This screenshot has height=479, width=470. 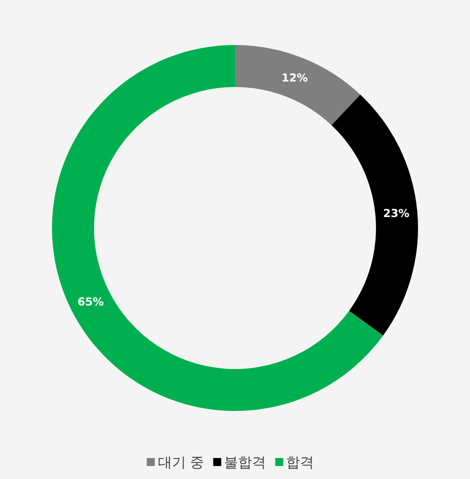 I want to click on legend-label: 합격, so click(x=300, y=463).